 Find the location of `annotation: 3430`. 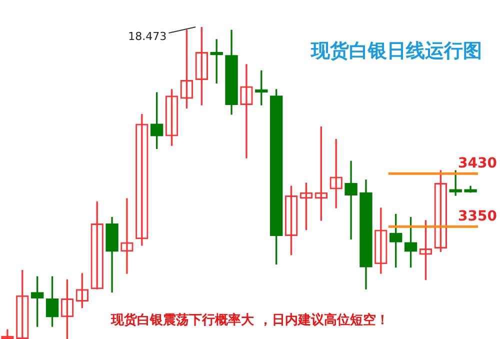

annotation: 3430 is located at coordinates (478, 163).